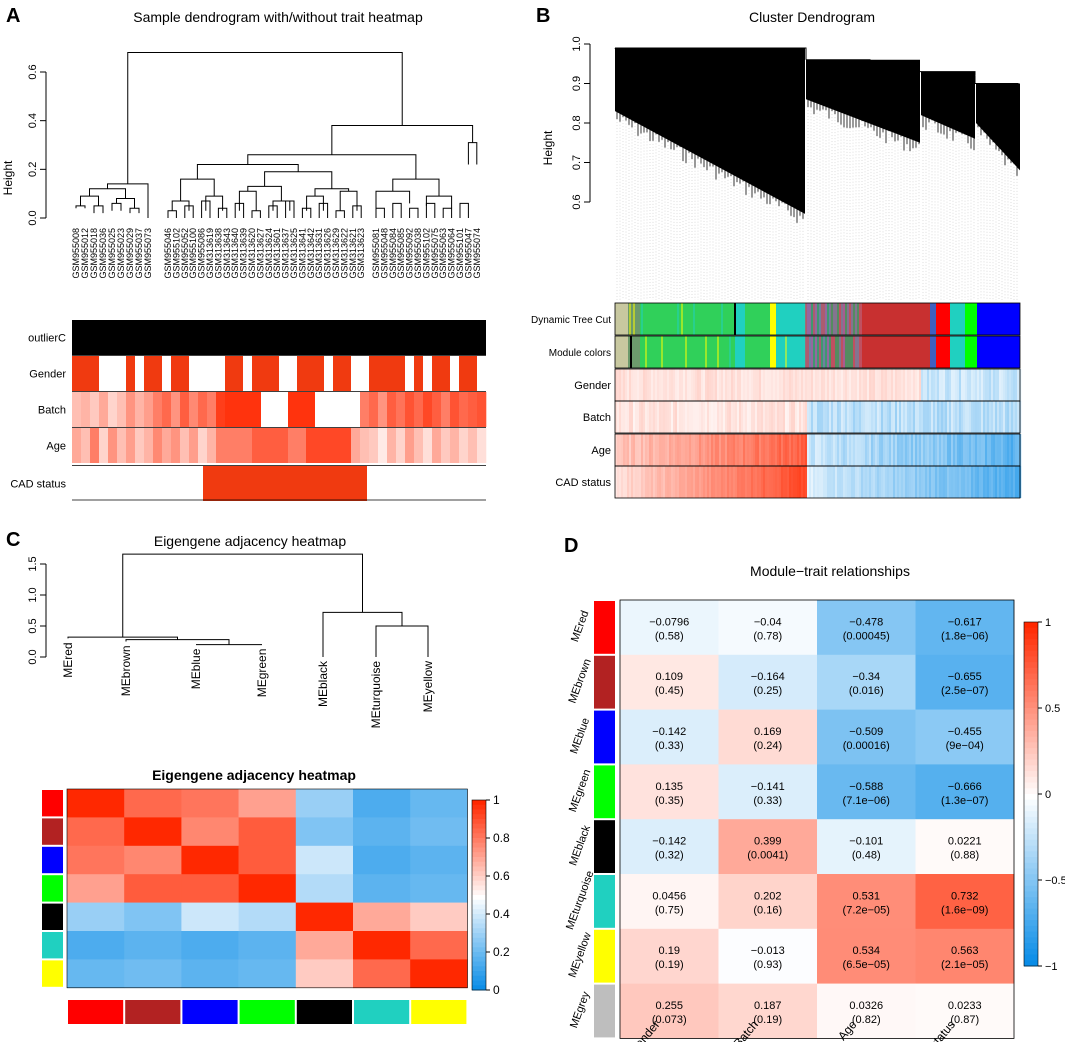 This screenshot has height=1047, width=1065. I want to click on d-cell-r-value: −0.101, so click(866, 842).